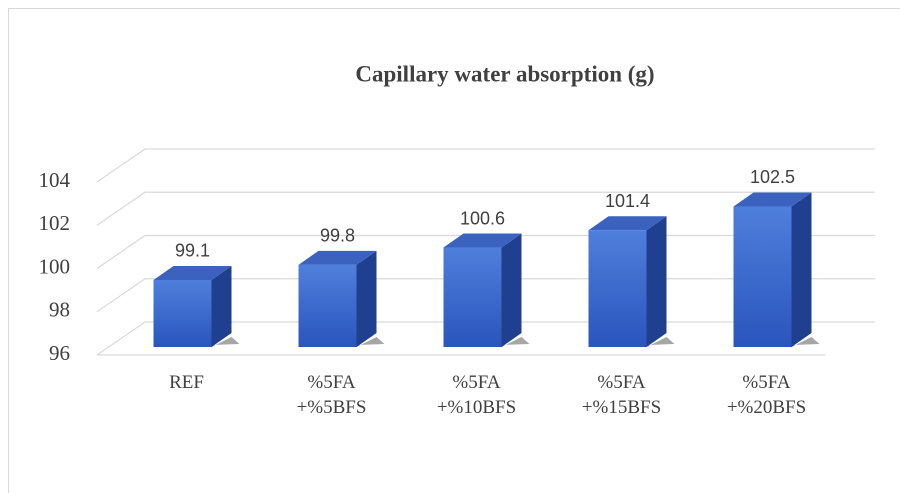 The height and width of the screenshot is (493, 900). I want to click on value-label: 101.4, so click(627, 201).